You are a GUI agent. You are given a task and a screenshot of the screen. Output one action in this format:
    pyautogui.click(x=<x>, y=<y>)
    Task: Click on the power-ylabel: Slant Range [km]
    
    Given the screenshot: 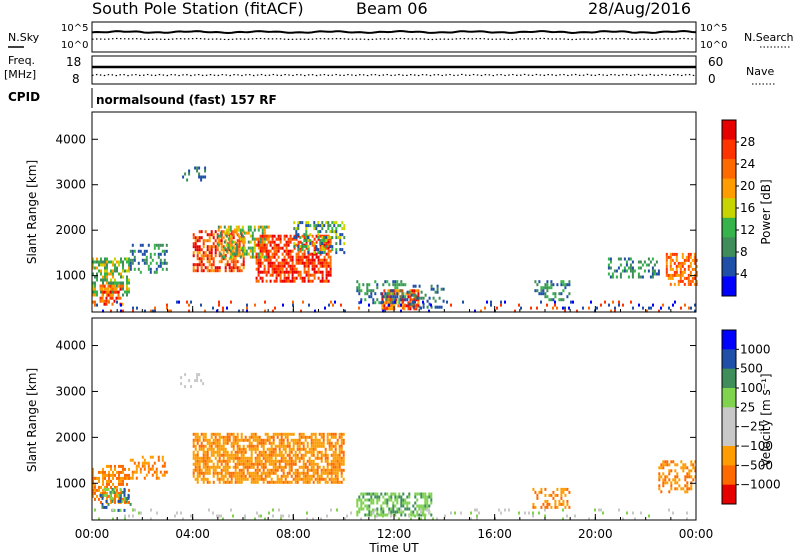 What is the action you would take?
    pyautogui.click(x=32, y=212)
    